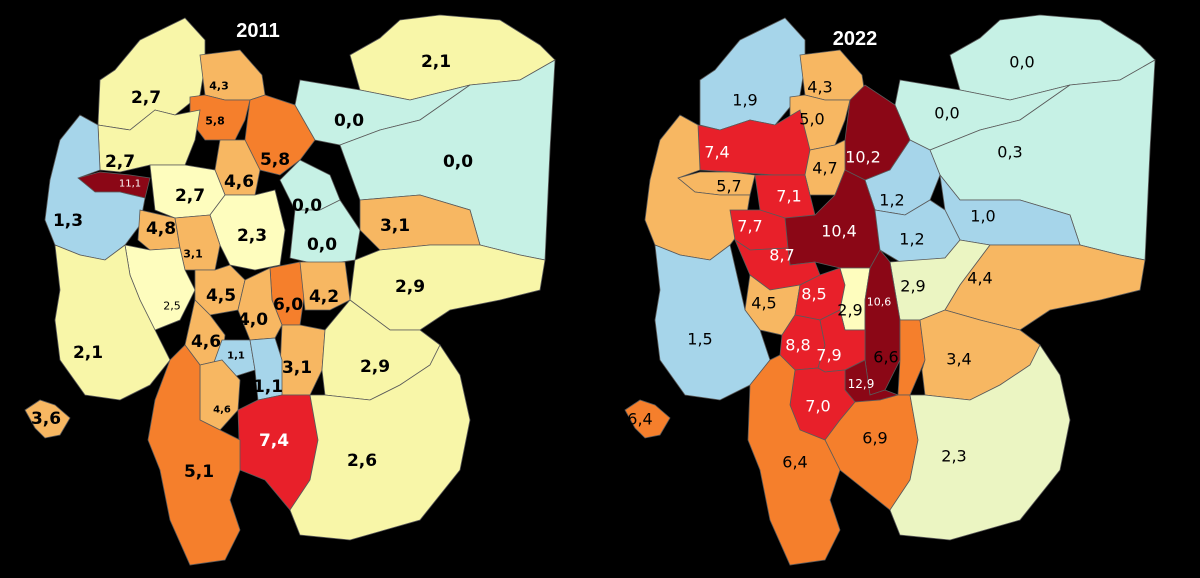 Image resolution: width=1200 pixels, height=578 pixels. What do you see at coordinates (375, 367) in the screenshot?
I see `label-29b: 2,9` at bounding box center [375, 367].